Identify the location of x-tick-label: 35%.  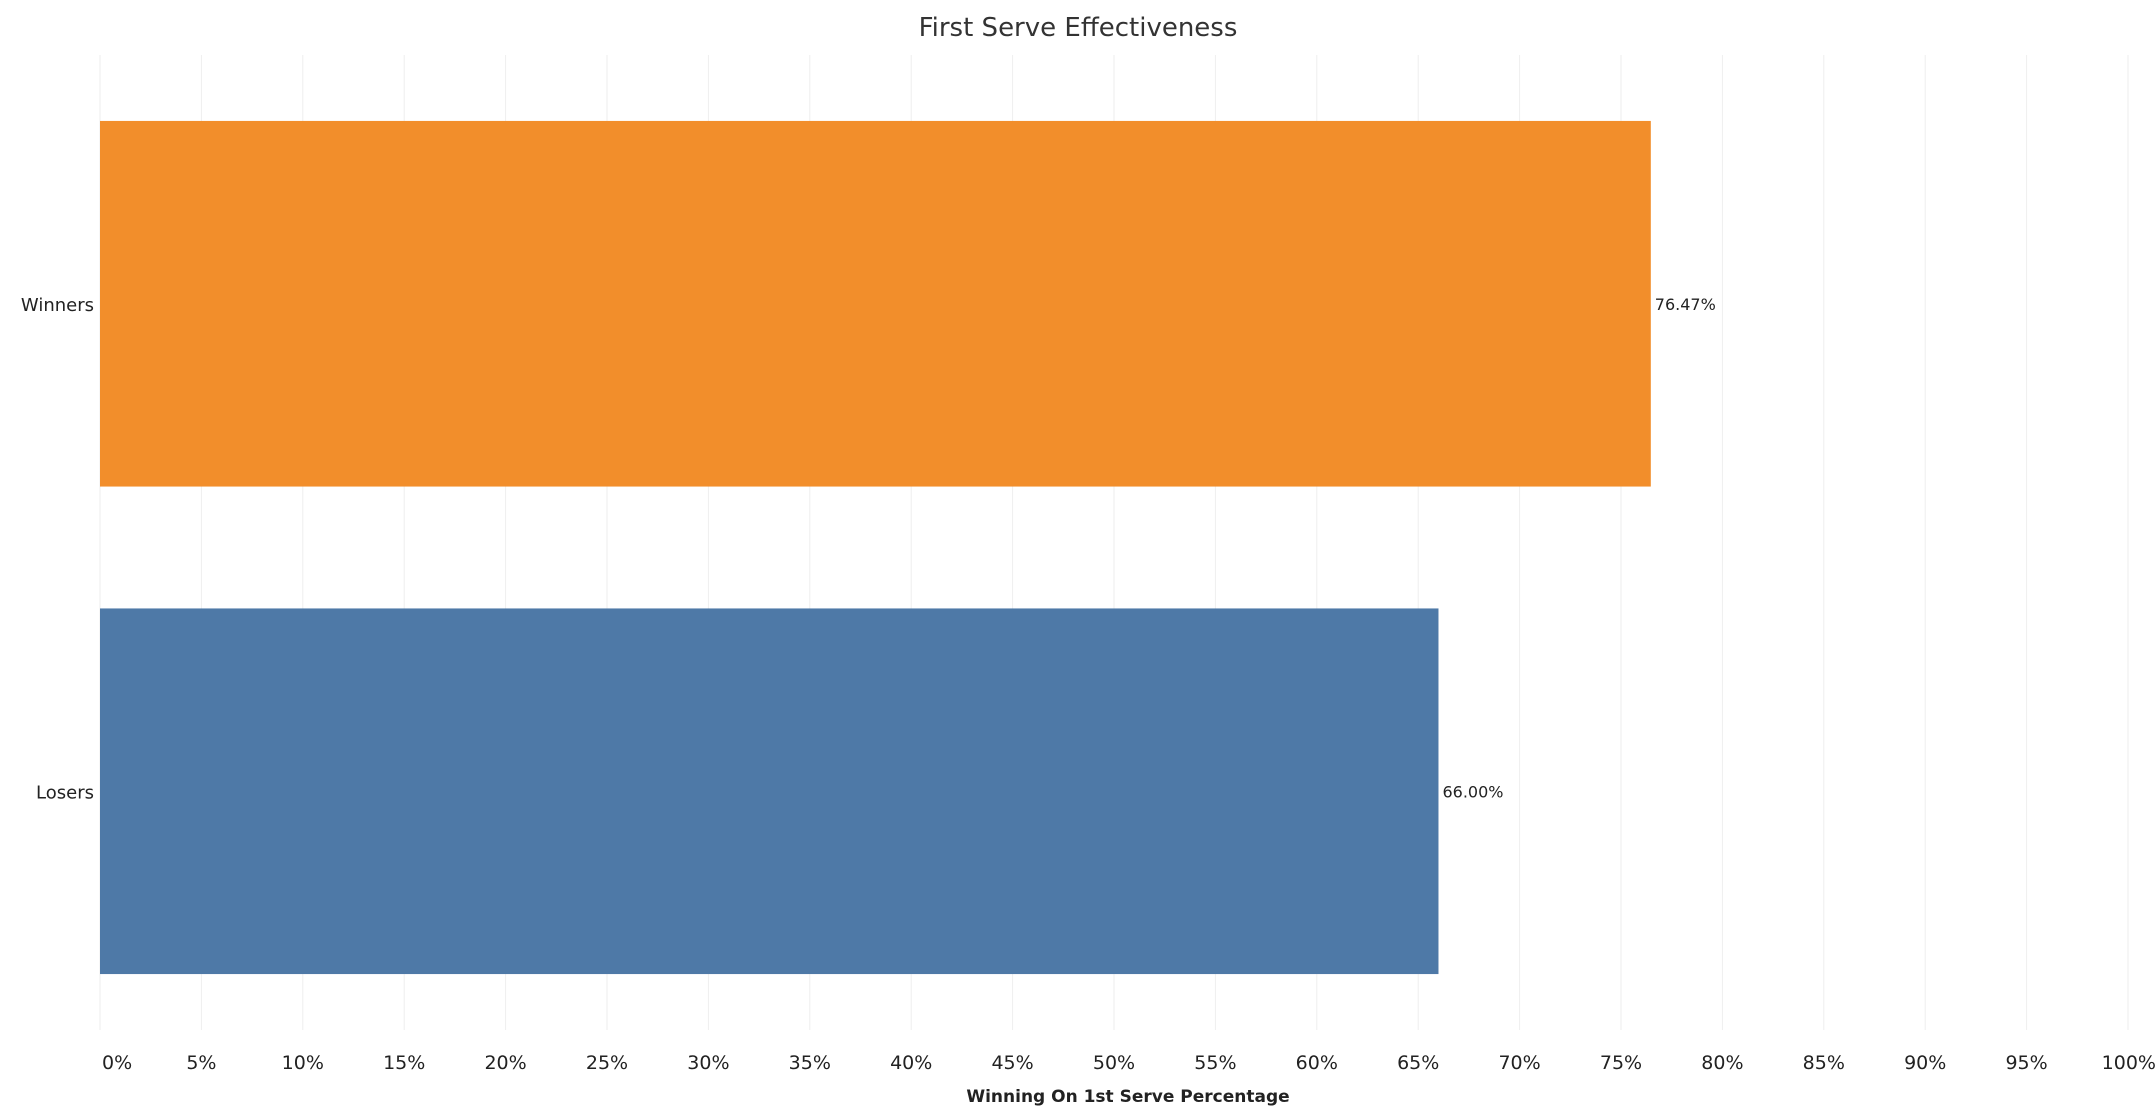
(810, 1063).